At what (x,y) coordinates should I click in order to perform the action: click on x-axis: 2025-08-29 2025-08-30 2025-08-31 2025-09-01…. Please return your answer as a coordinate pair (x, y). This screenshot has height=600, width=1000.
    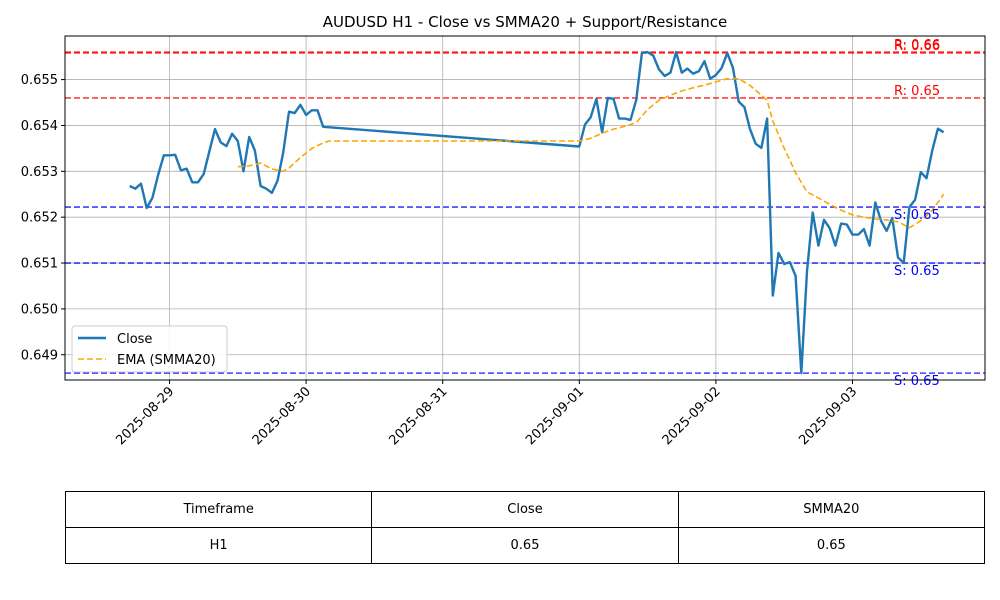
    Looking at the image, I should click on (486, 414).